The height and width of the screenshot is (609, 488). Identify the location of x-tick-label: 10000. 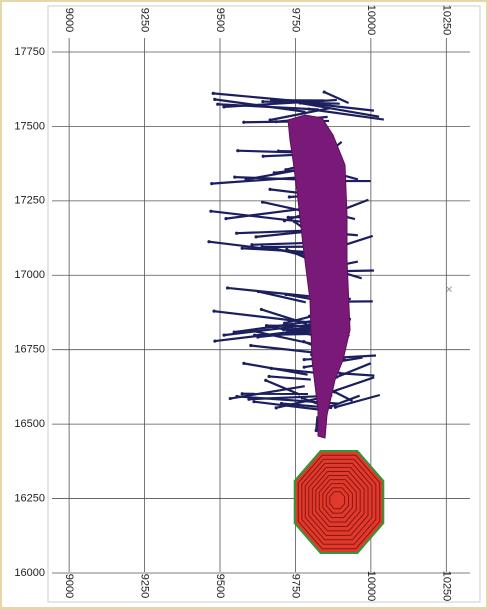
(371, 20).